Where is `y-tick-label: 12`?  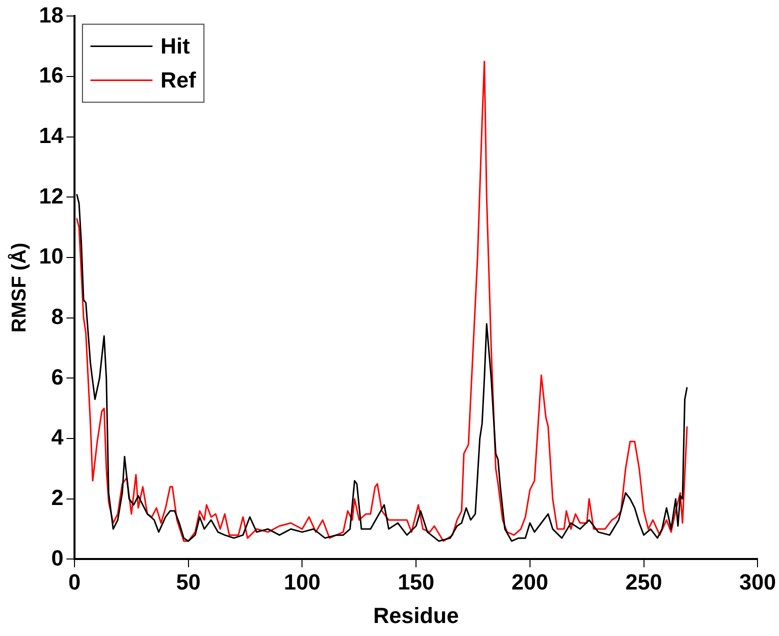 y-tick-label: 12 is located at coordinates (51, 195).